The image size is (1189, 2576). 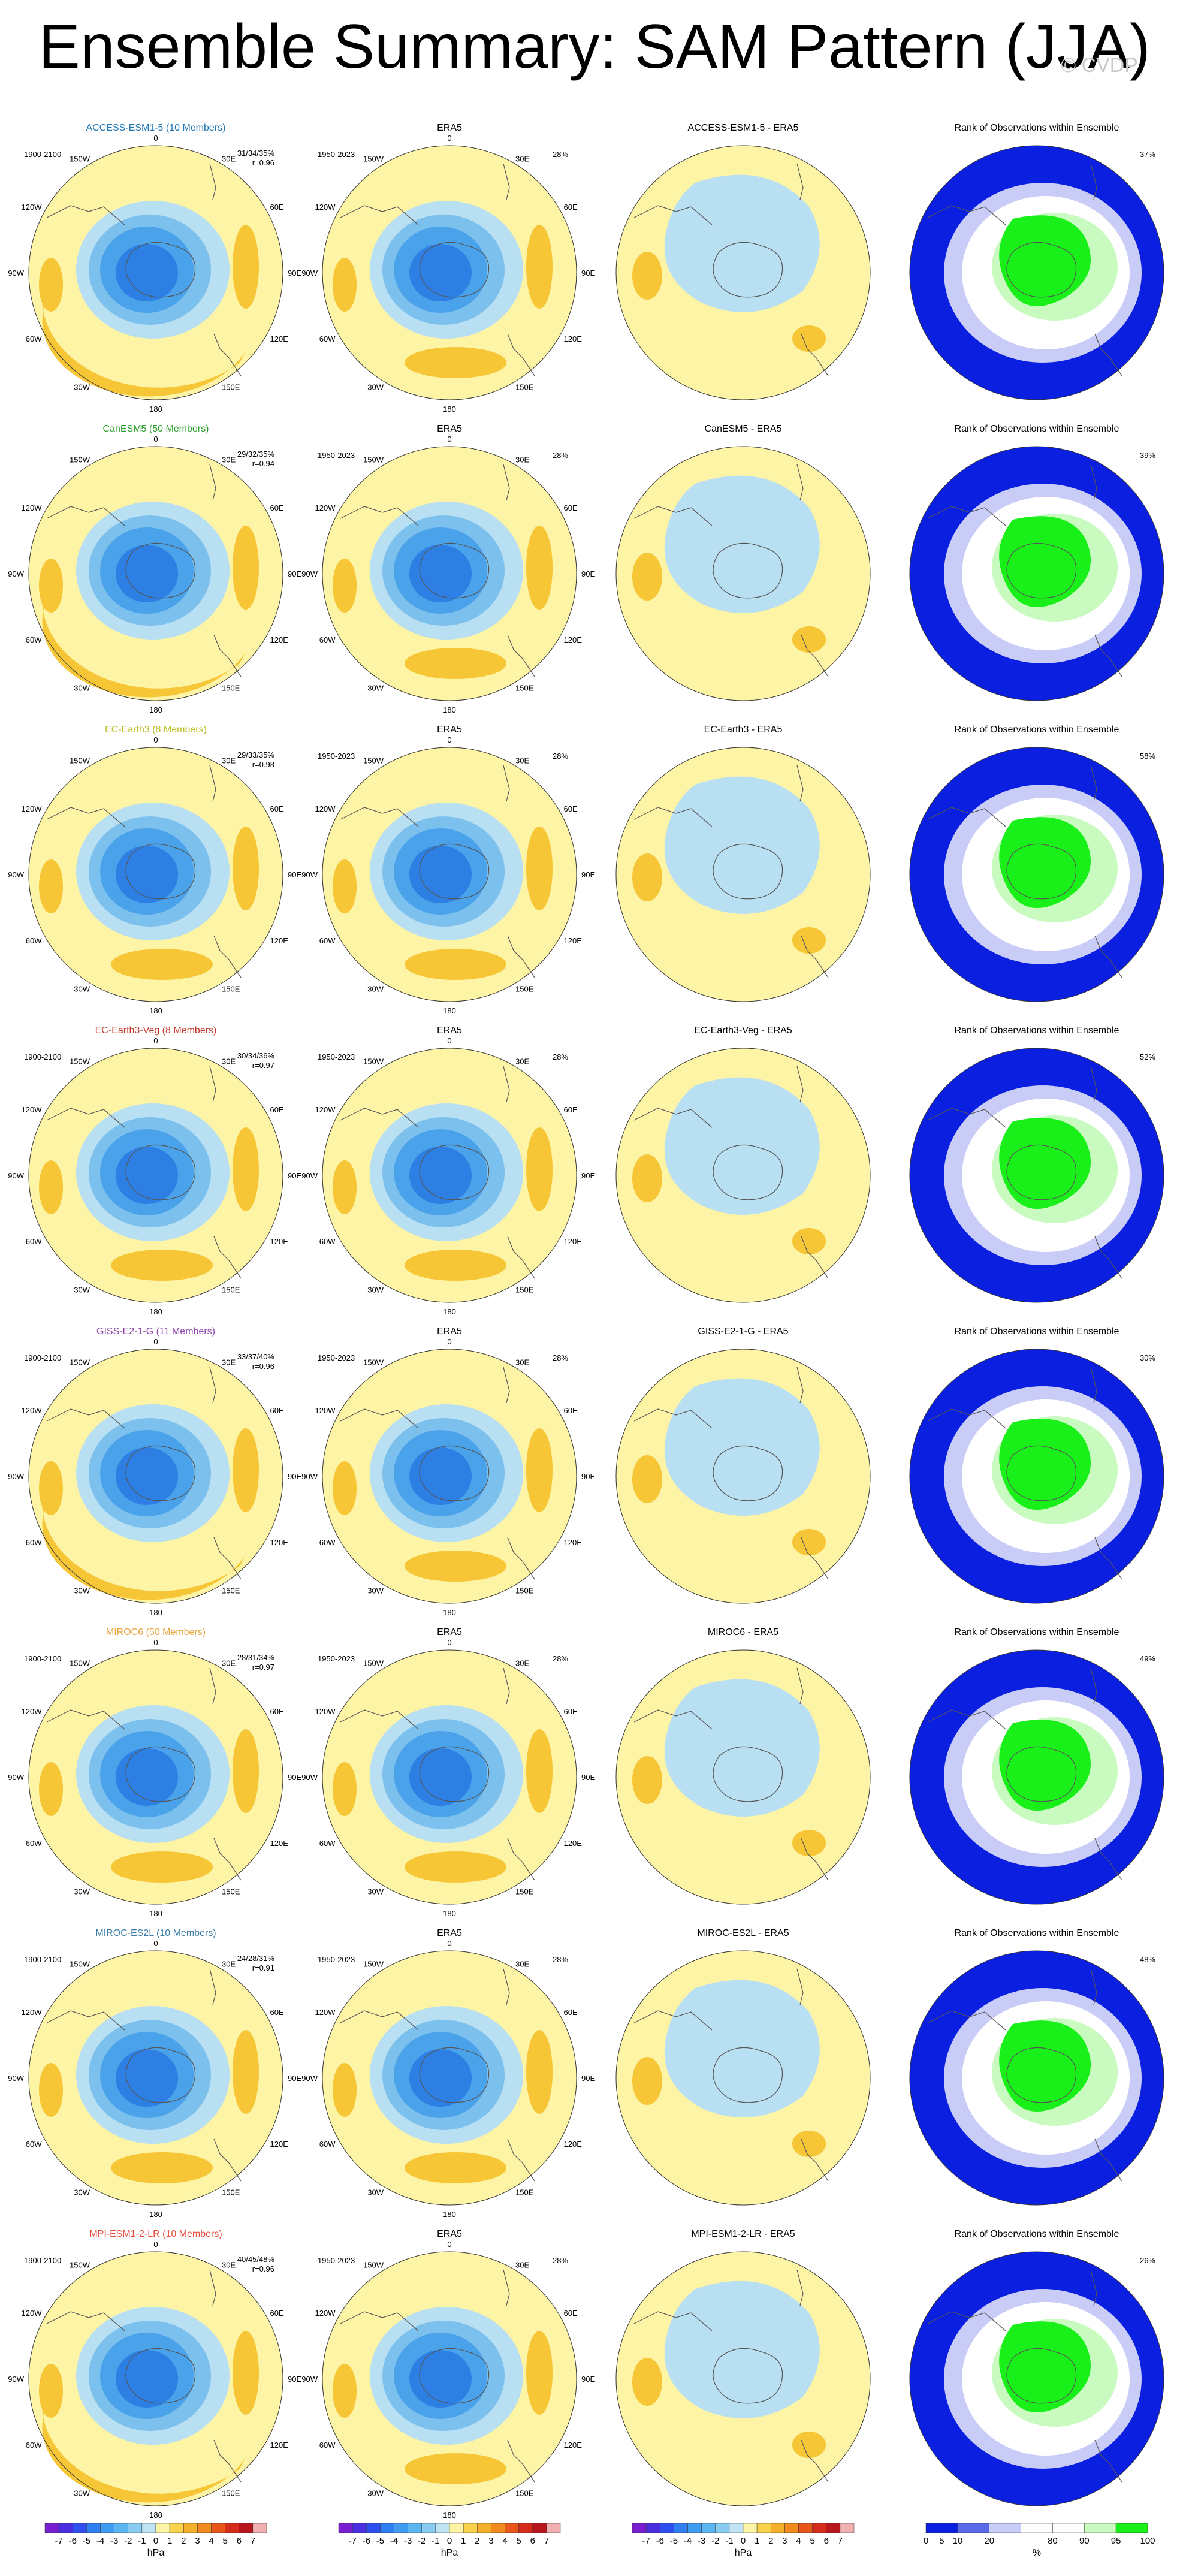 I want to click on lon-label: 120W, so click(x=325, y=207).